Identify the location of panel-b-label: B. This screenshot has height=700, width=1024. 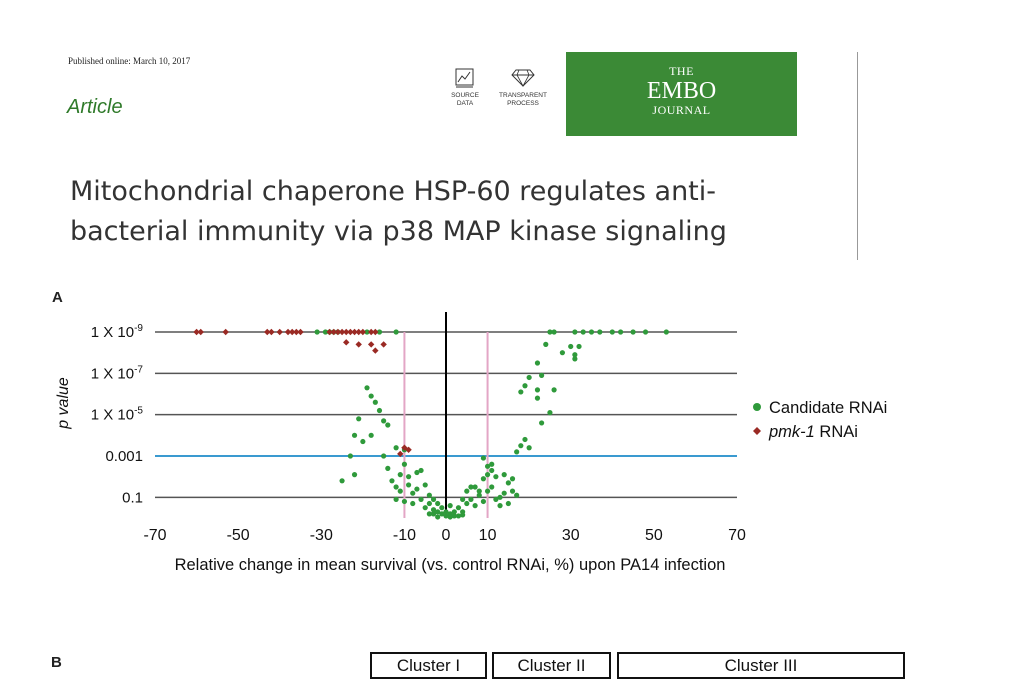
(56, 662).